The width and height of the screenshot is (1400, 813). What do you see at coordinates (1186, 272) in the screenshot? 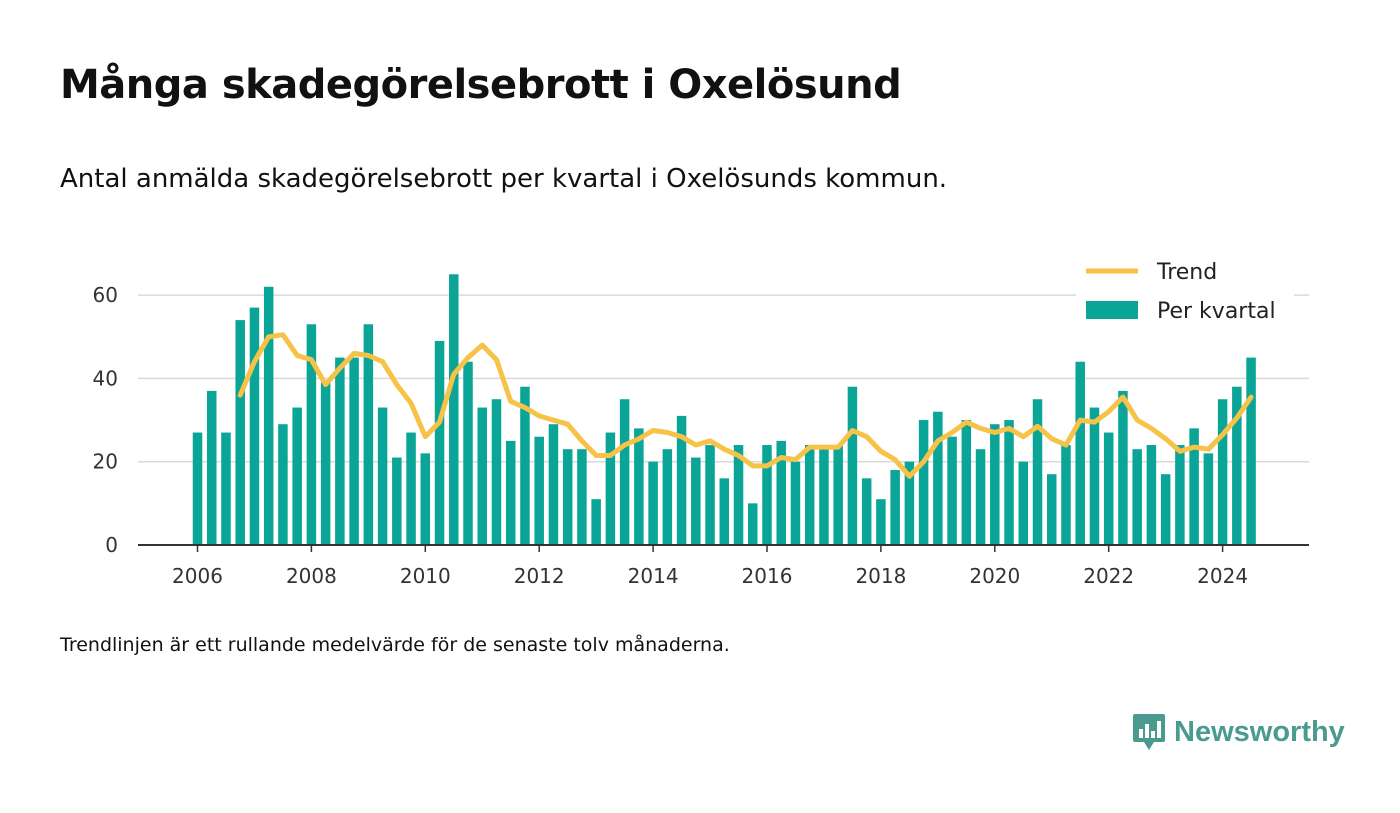
I see `legend-trend-label: Trend` at bounding box center [1186, 272].